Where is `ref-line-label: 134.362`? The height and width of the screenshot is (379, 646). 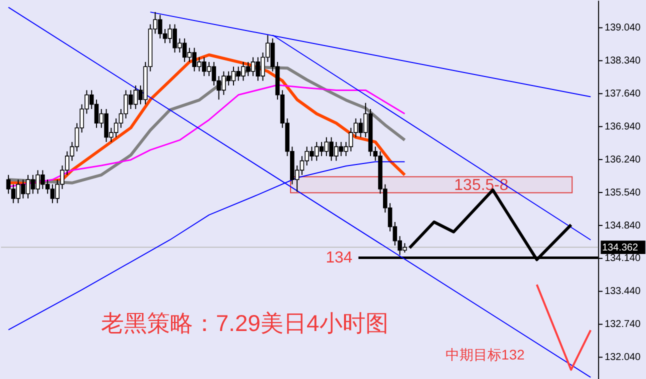
ref-line-label: 134.362 is located at coordinates (620, 248).